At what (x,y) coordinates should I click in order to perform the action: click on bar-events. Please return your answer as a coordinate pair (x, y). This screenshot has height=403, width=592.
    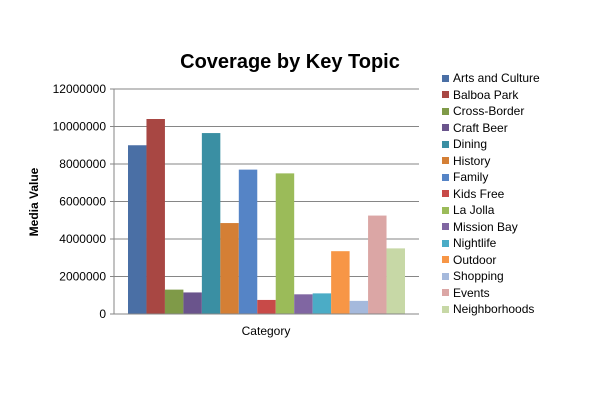
    Looking at the image, I should click on (377, 264).